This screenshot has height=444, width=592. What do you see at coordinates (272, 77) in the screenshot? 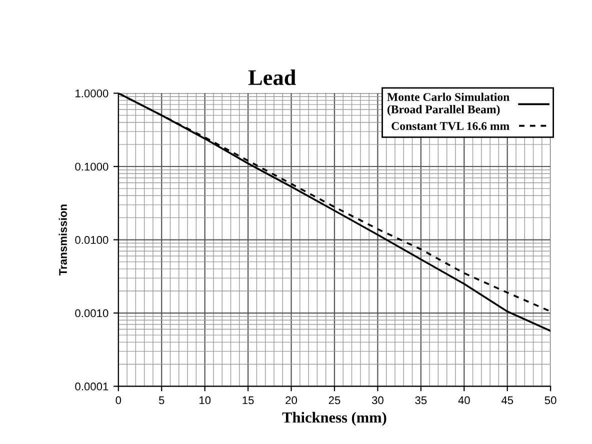
I see `chart-title: Lead` at bounding box center [272, 77].